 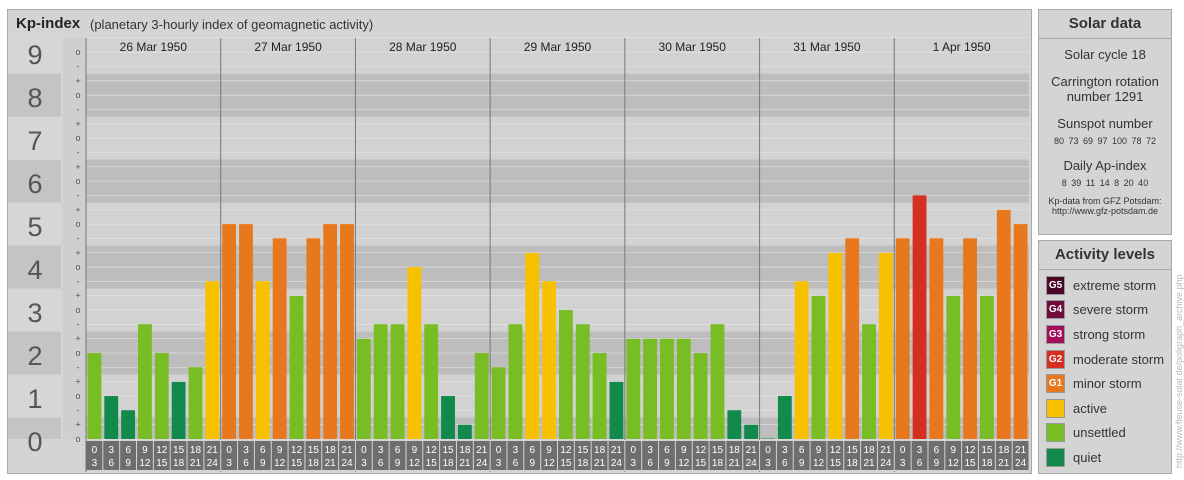 What do you see at coordinates (920, 450) in the screenshot?
I see `hour-start-label: 3` at bounding box center [920, 450].